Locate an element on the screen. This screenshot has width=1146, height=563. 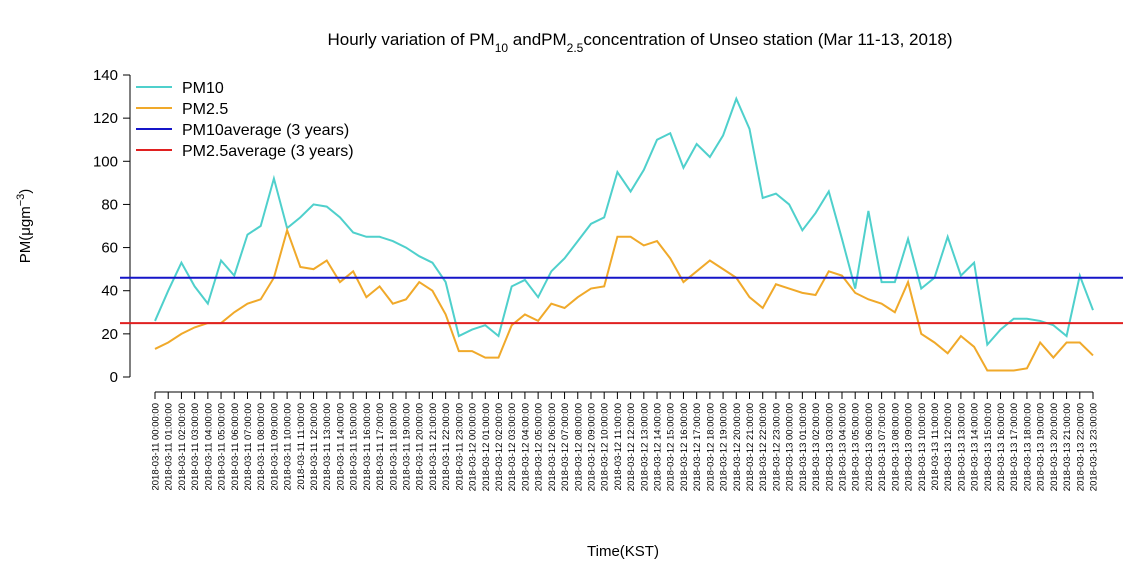
x-tick-label: 2018-03-13 09:00:00 is located at coordinates (909, 447).